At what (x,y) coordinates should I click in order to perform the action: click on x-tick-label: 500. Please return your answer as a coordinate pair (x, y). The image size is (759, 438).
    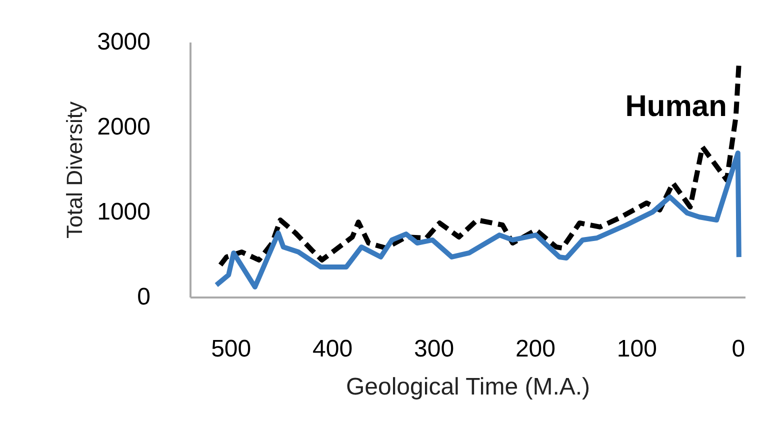
    Looking at the image, I should click on (231, 349).